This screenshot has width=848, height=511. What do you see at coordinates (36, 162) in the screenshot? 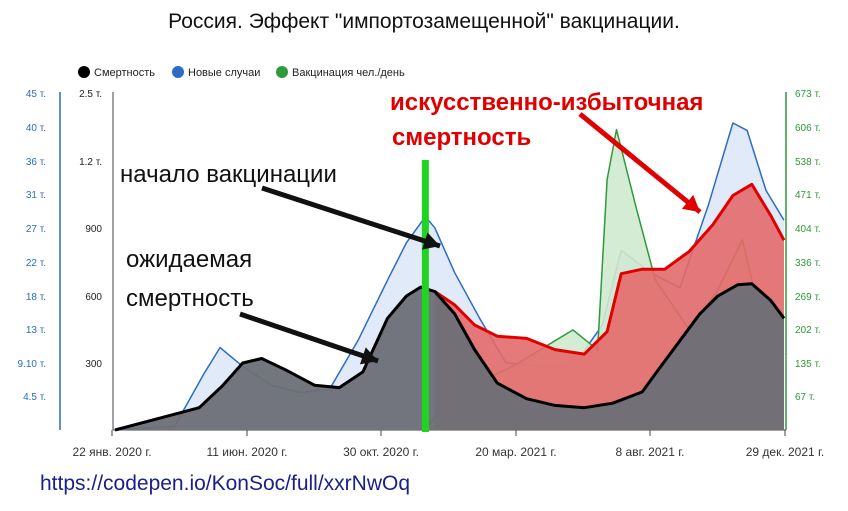
I see `y-left-tick: 36 т.` at bounding box center [36, 162].